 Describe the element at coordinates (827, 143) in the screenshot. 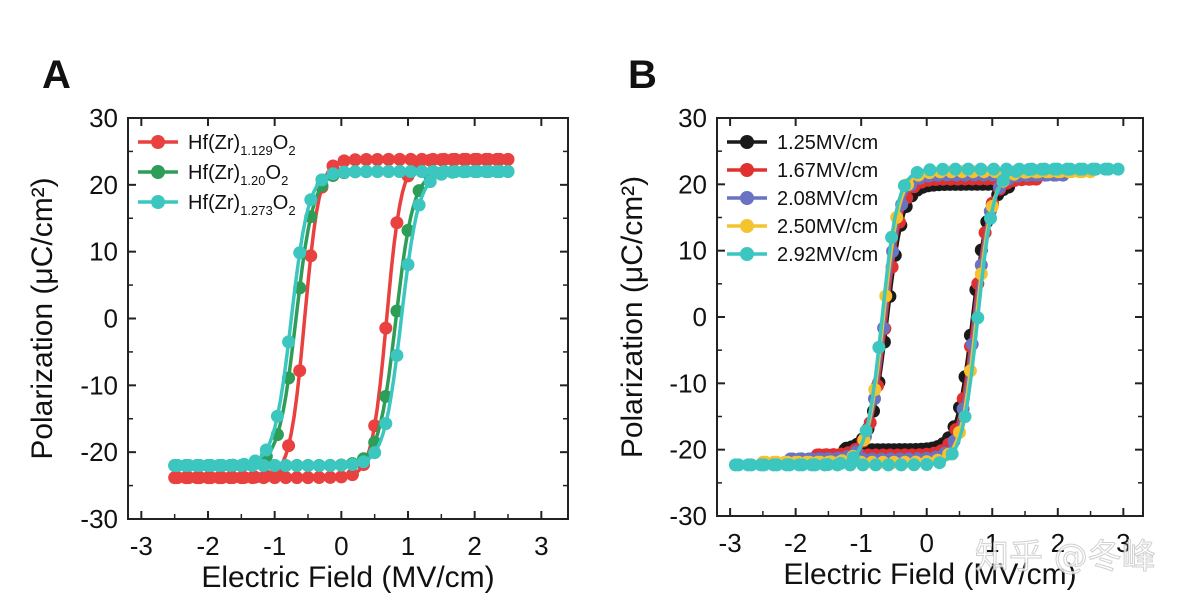

I see `legend-label: 1.25MV/cm` at that location.